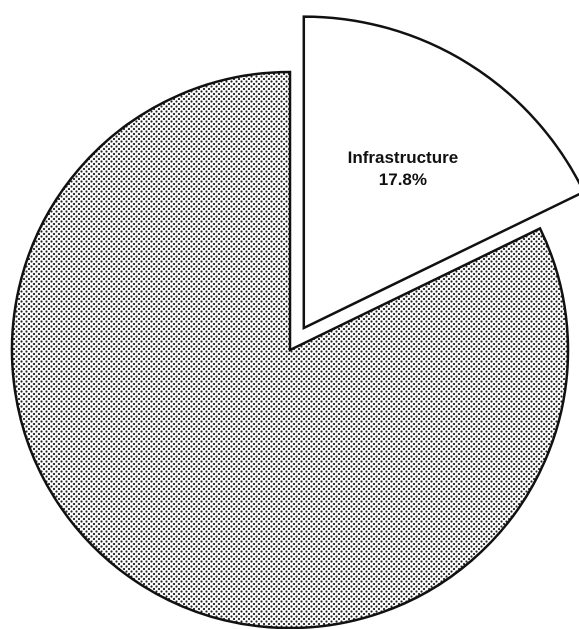  Describe the element at coordinates (403, 179) in the screenshot. I see `slice-value-label: 17.8%` at that location.